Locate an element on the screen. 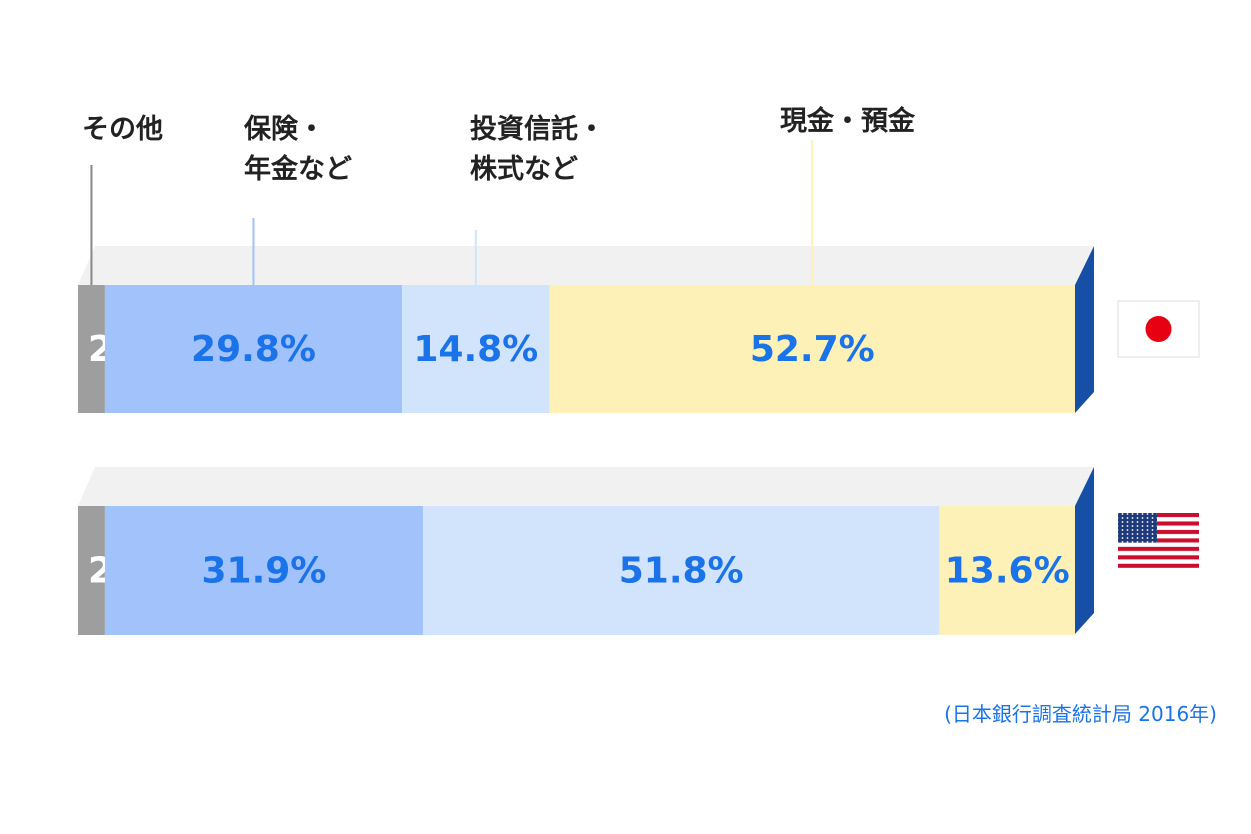  flag-us is located at coordinates (1158, 540).